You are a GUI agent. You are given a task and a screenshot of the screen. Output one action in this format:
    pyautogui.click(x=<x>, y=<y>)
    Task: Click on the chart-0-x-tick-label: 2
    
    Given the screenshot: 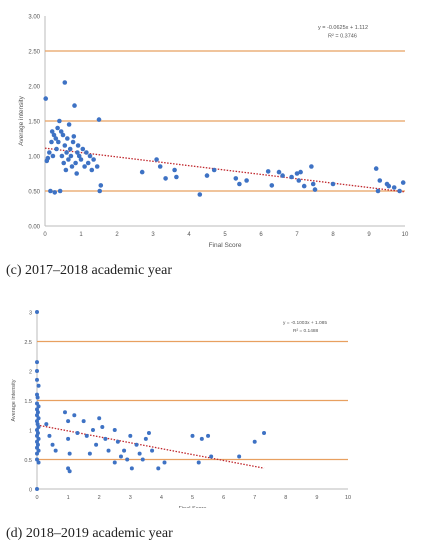 What is the action you would take?
    pyautogui.click(x=117, y=235)
    